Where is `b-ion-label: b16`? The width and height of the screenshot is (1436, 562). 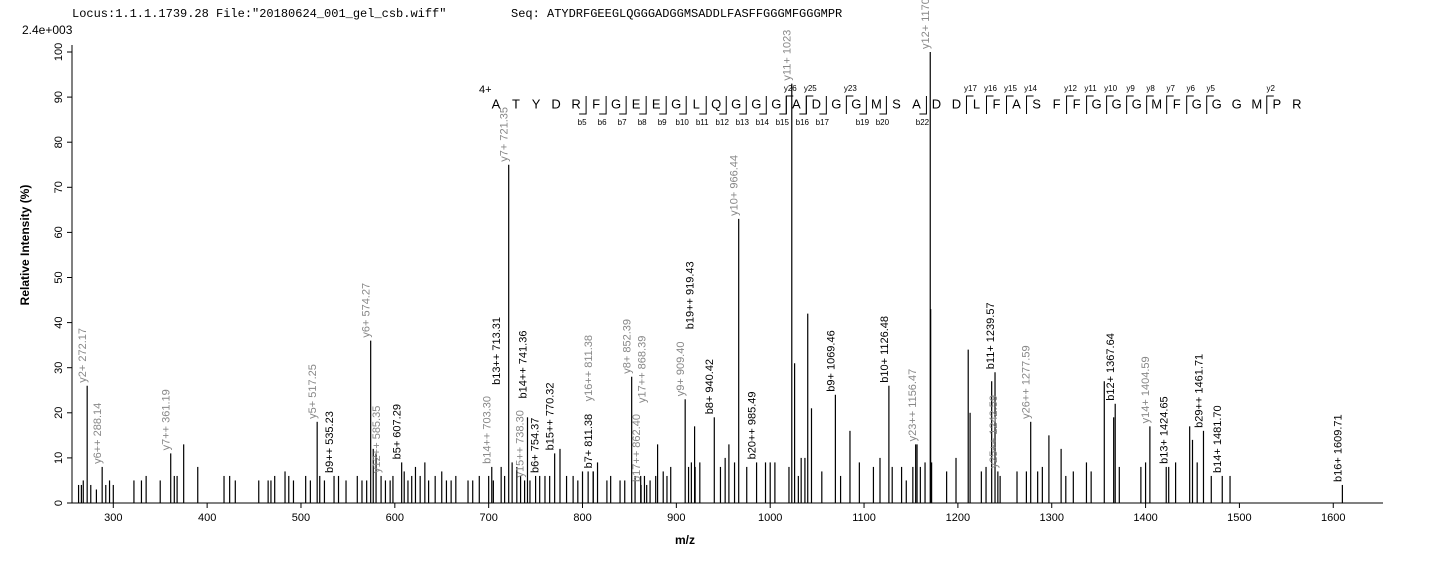
b-ion-label: b16 is located at coordinates (803, 122).